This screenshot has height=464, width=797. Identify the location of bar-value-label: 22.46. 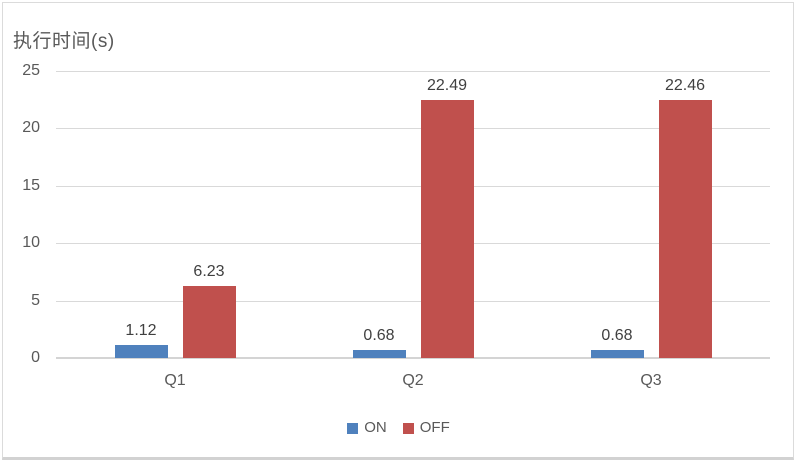
(685, 86).